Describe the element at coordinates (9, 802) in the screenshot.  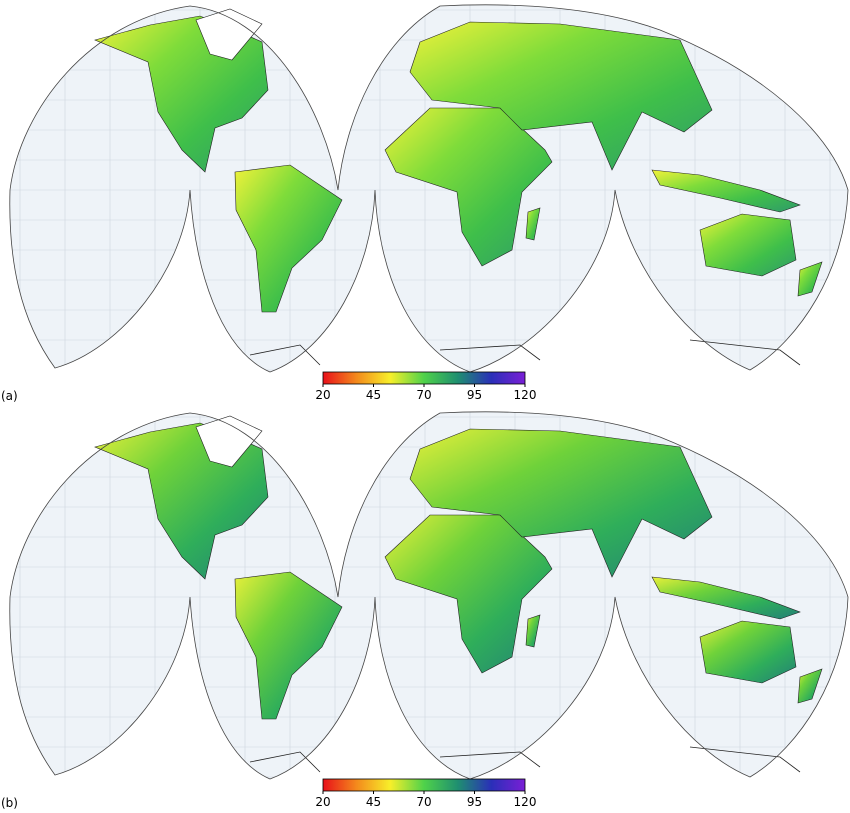
I see `panel-label: (b)` at that location.